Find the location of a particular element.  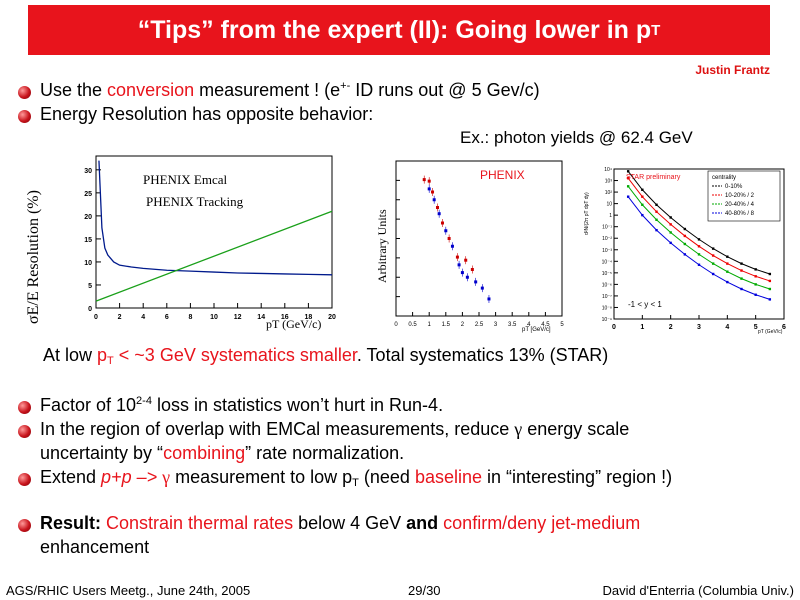

y-tick-label: 10² is located at coordinates (609, 193).